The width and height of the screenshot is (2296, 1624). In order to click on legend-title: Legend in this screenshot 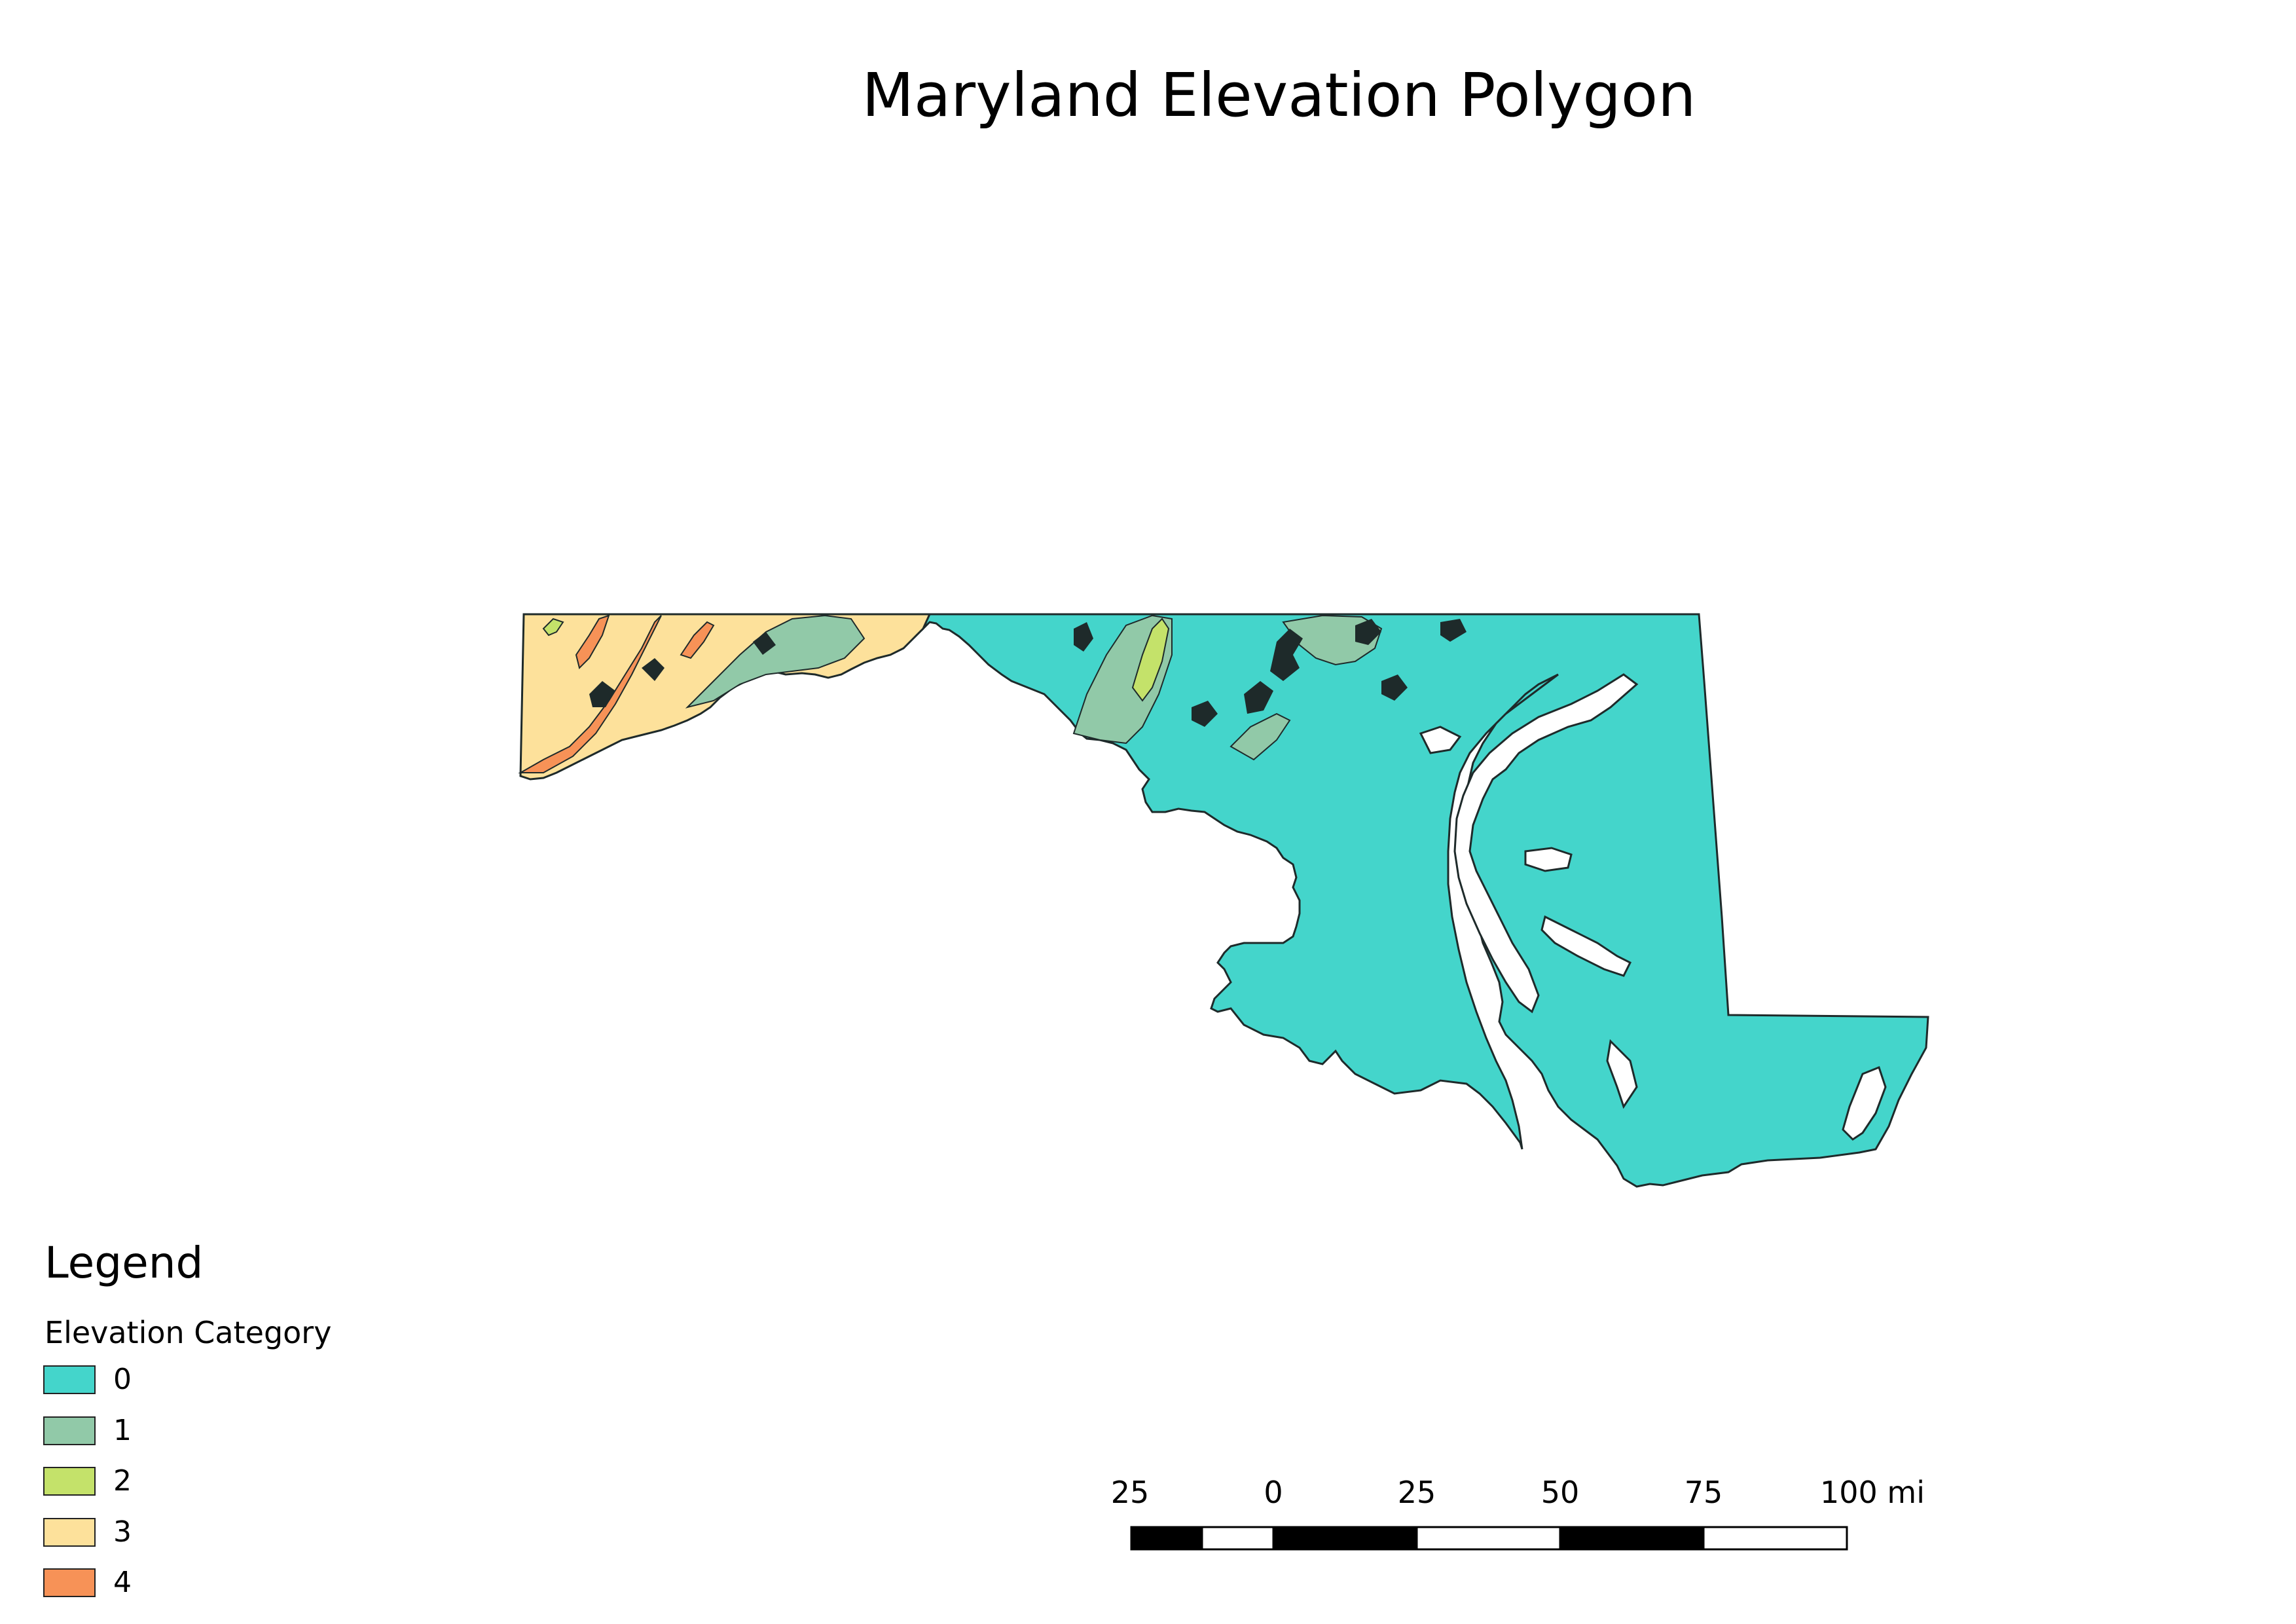, I will do `click(124, 1263)`.